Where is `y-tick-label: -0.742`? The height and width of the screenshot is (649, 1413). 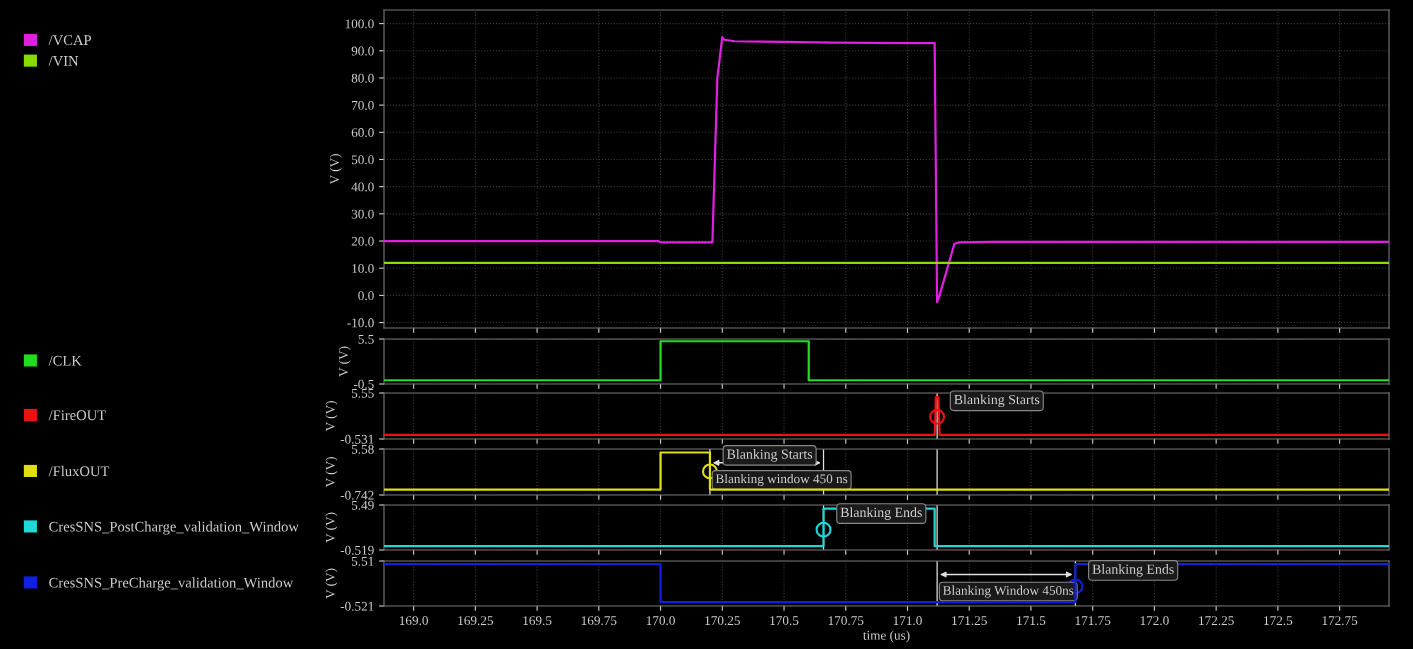 y-tick-label: -0.742 is located at coordinates (357, 495).